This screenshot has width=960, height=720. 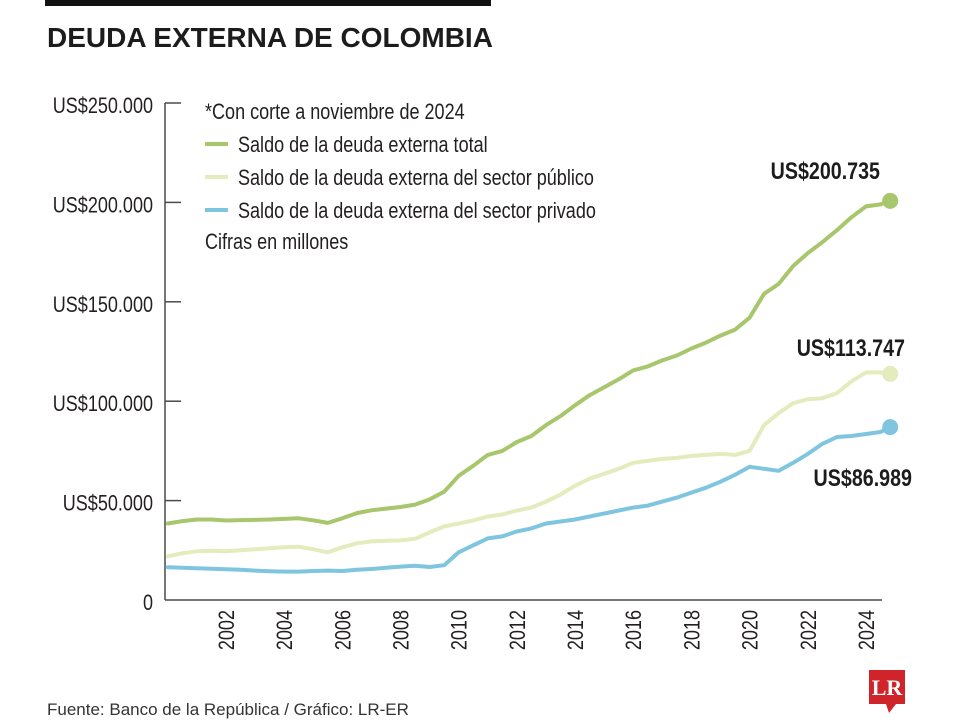 I want to click on end-label-total: US$200.735, so click(x=825, y=170).